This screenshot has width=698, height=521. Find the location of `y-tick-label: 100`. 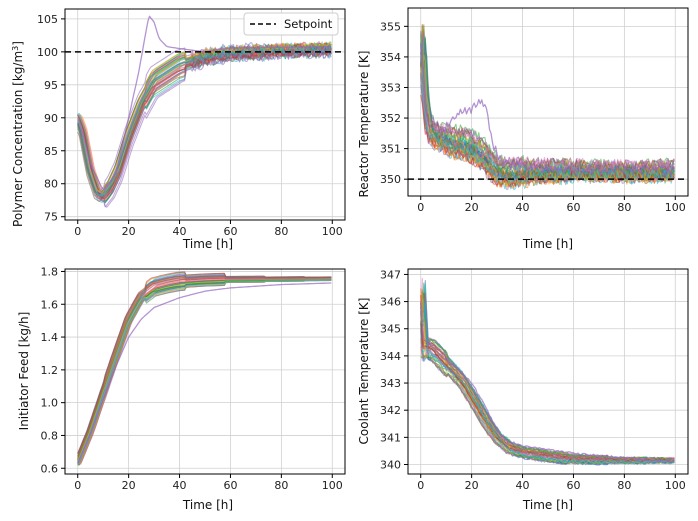

y-tick-label: 100 is located at coordinates (47, 52).